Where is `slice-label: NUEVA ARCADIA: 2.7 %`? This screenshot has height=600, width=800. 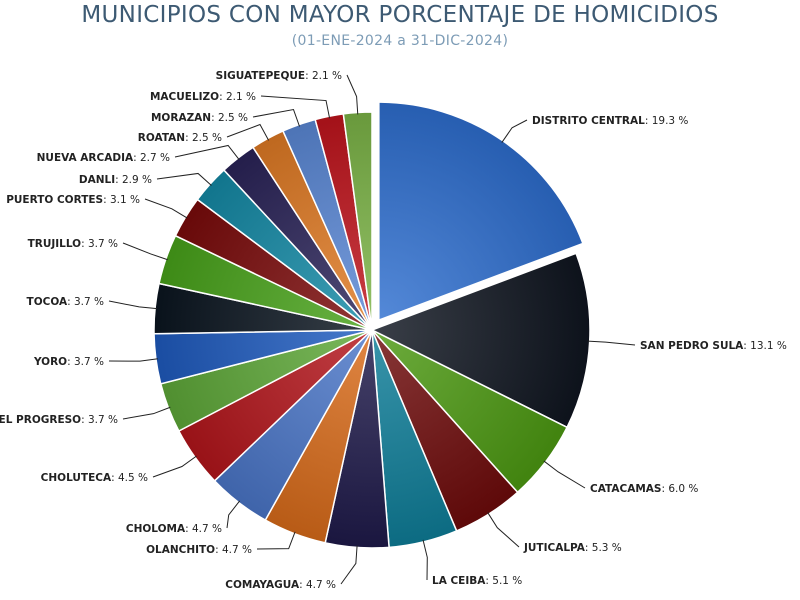 slice-label: NUEVA ARCADIA: 2.7 % is located at coordinates (103, 158).